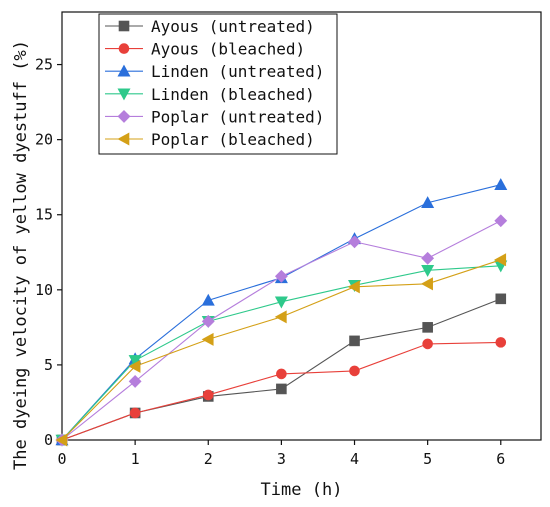 The image size is (550, 507). I want to click on legend-label: Linden (untreated), so click(237, 71).